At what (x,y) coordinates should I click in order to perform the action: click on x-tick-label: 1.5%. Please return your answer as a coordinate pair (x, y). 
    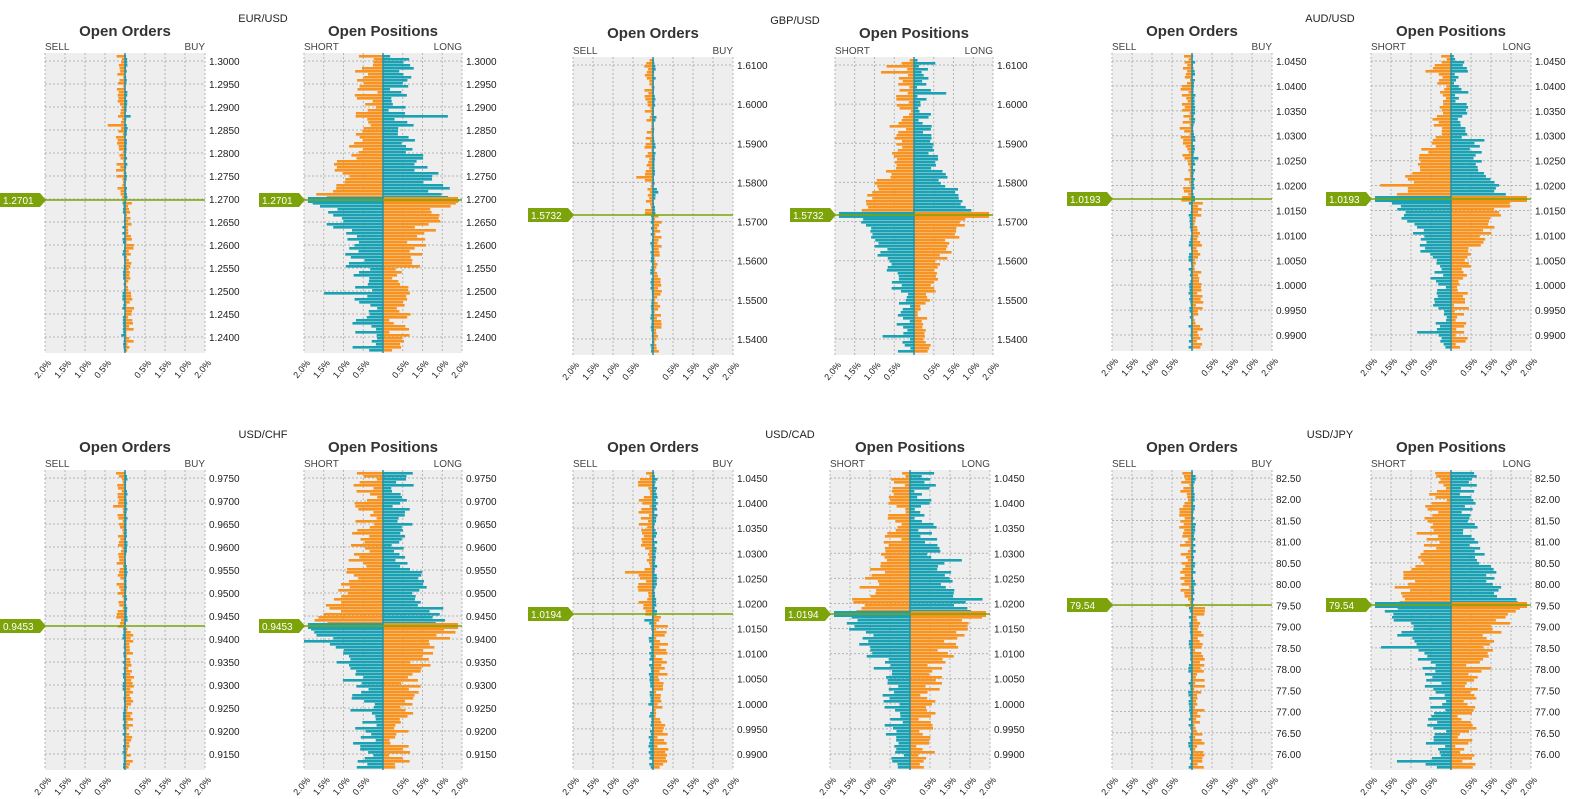
    Looking at the image, I should click on (1229, 367).